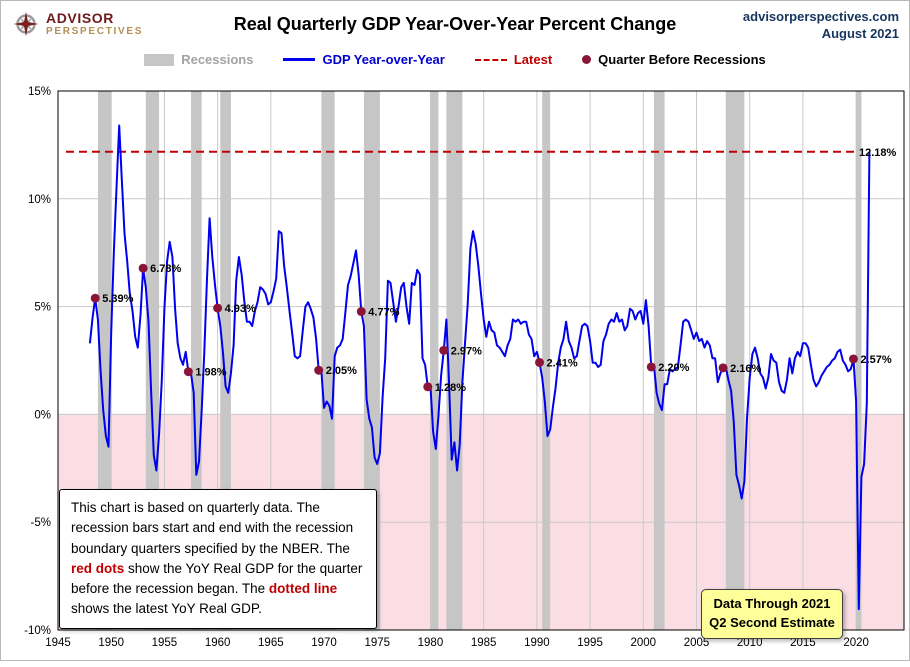 Image resolution: width=910 pixels, height=667 pixels. What do you see at coordinates (856, 643) in the screenshot?
I see `x-tick-label: 2020` at bounding box center [856, 643].